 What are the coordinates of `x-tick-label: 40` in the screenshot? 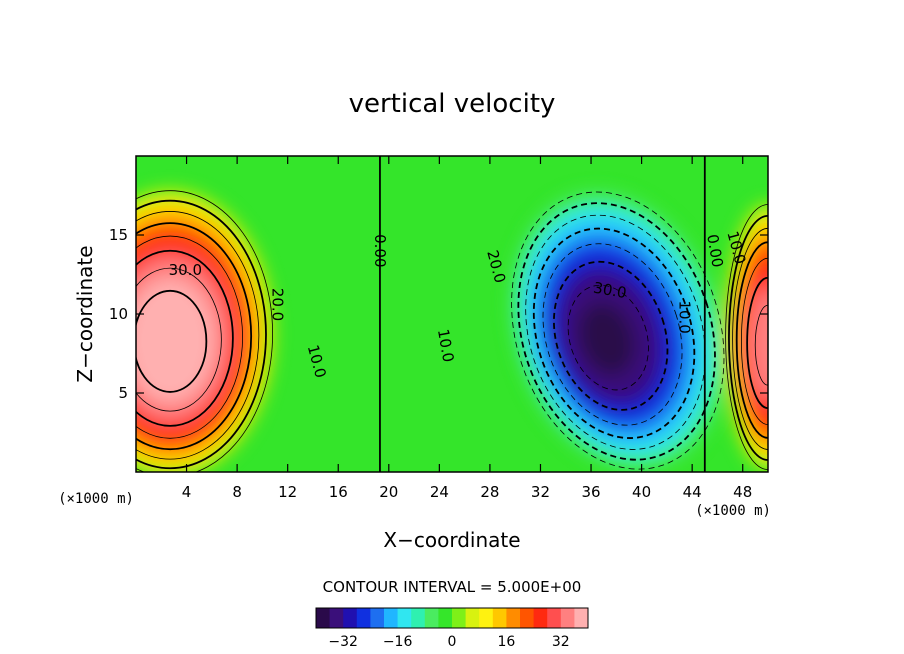 It's located at (641, 492).